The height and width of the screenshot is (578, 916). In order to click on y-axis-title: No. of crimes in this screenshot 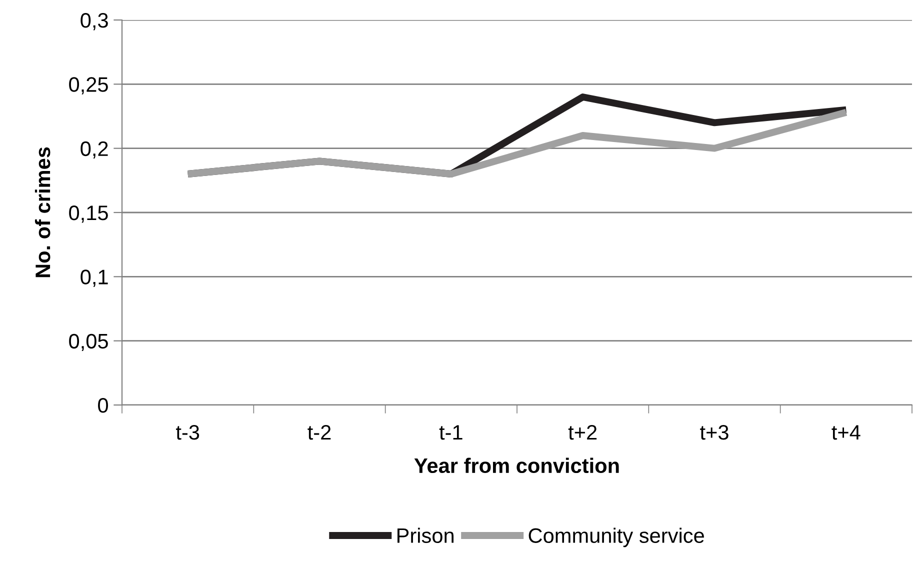, I will do `click(42, 212)`.